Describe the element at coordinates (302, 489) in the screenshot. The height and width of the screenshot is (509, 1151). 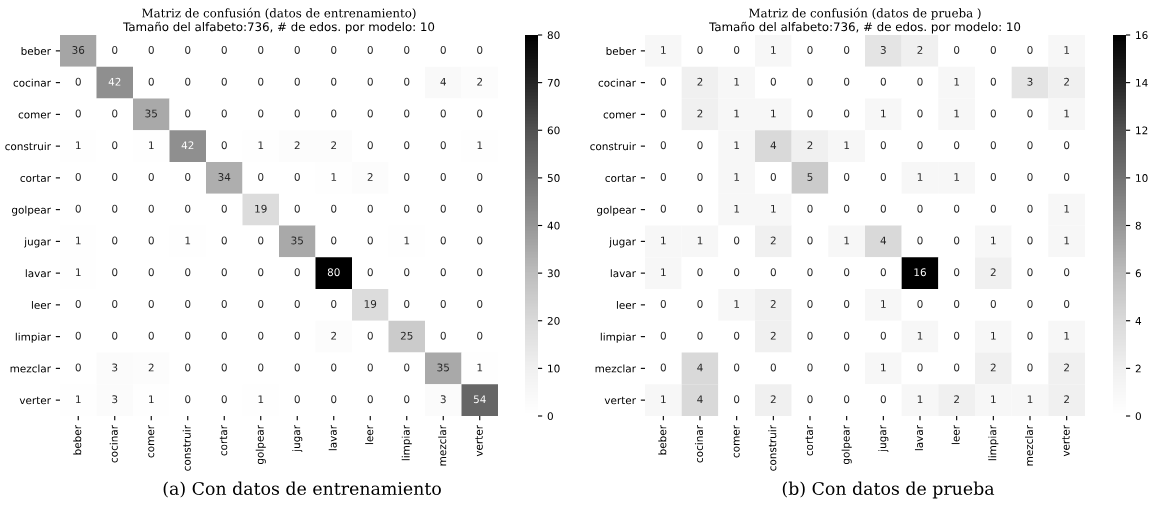
I see `text: (a) Con datos de entrenamiento` at that location.